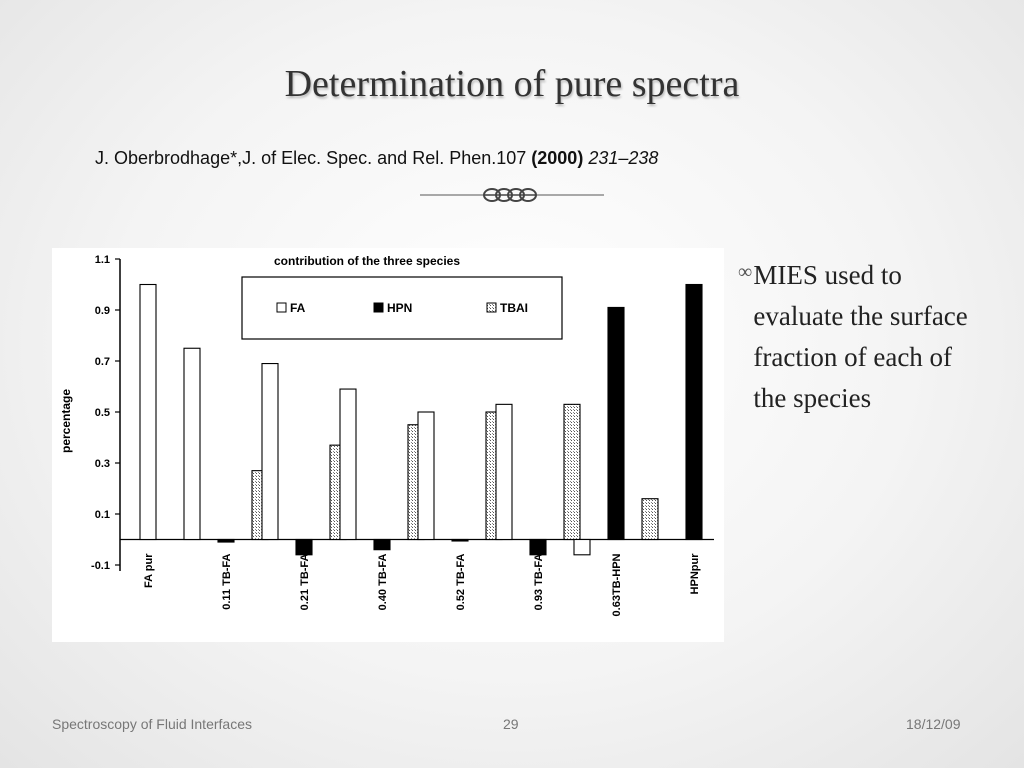 The height and width of the screenshot is (768, 1024). I want to click on legend-label: HPN, so click(399, 308).